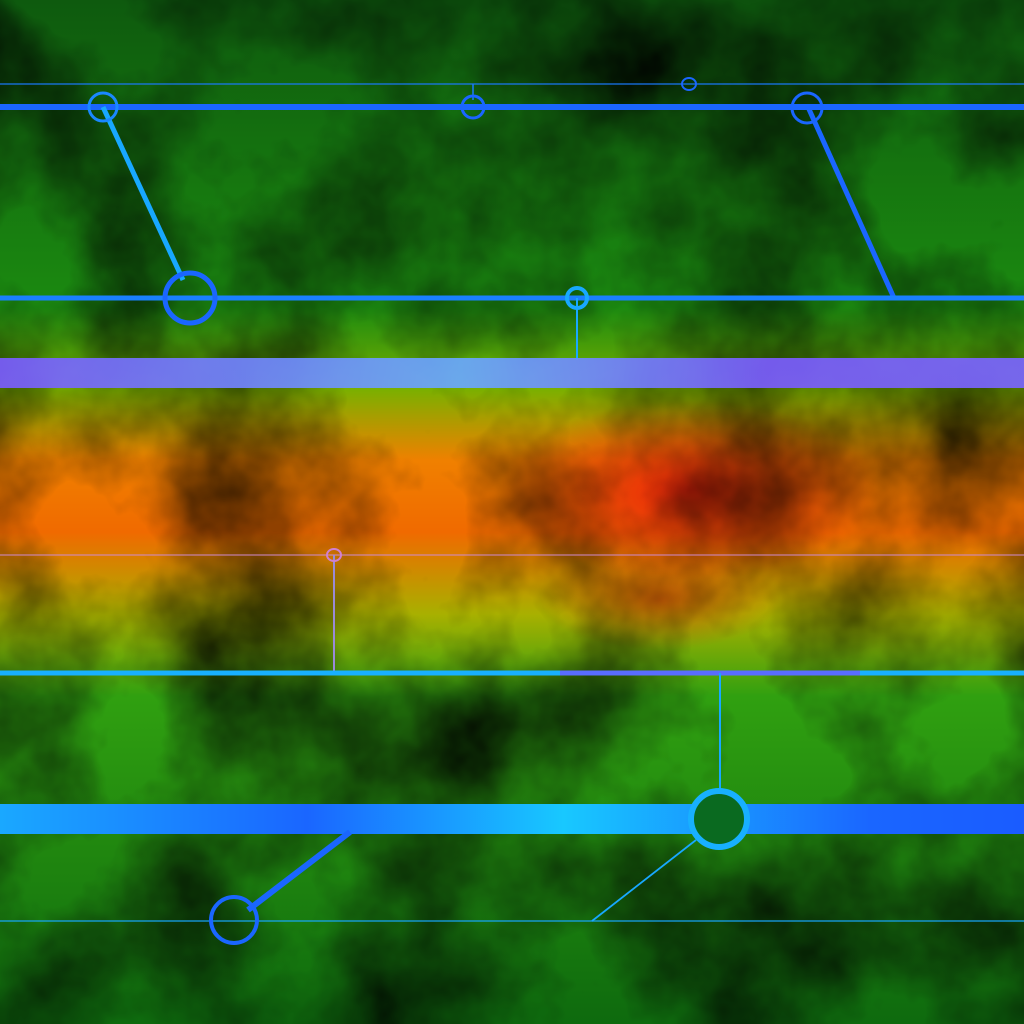 The image size is (1024, 1024). I want to click on node-band-large, so click(719, 819).